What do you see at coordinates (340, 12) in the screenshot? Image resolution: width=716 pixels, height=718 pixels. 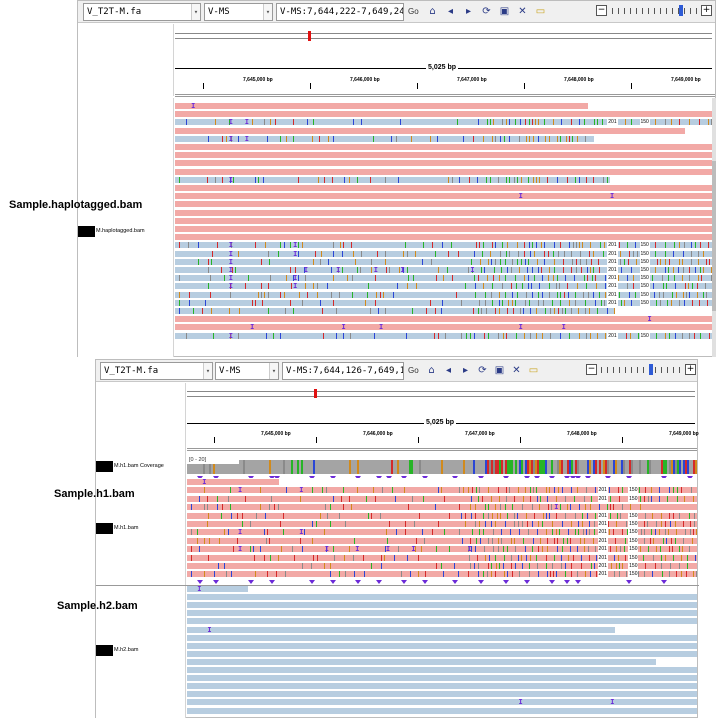 I see `locus-input: V-MS:7,644,222-7,649,245` at bounding box center [340, 12].